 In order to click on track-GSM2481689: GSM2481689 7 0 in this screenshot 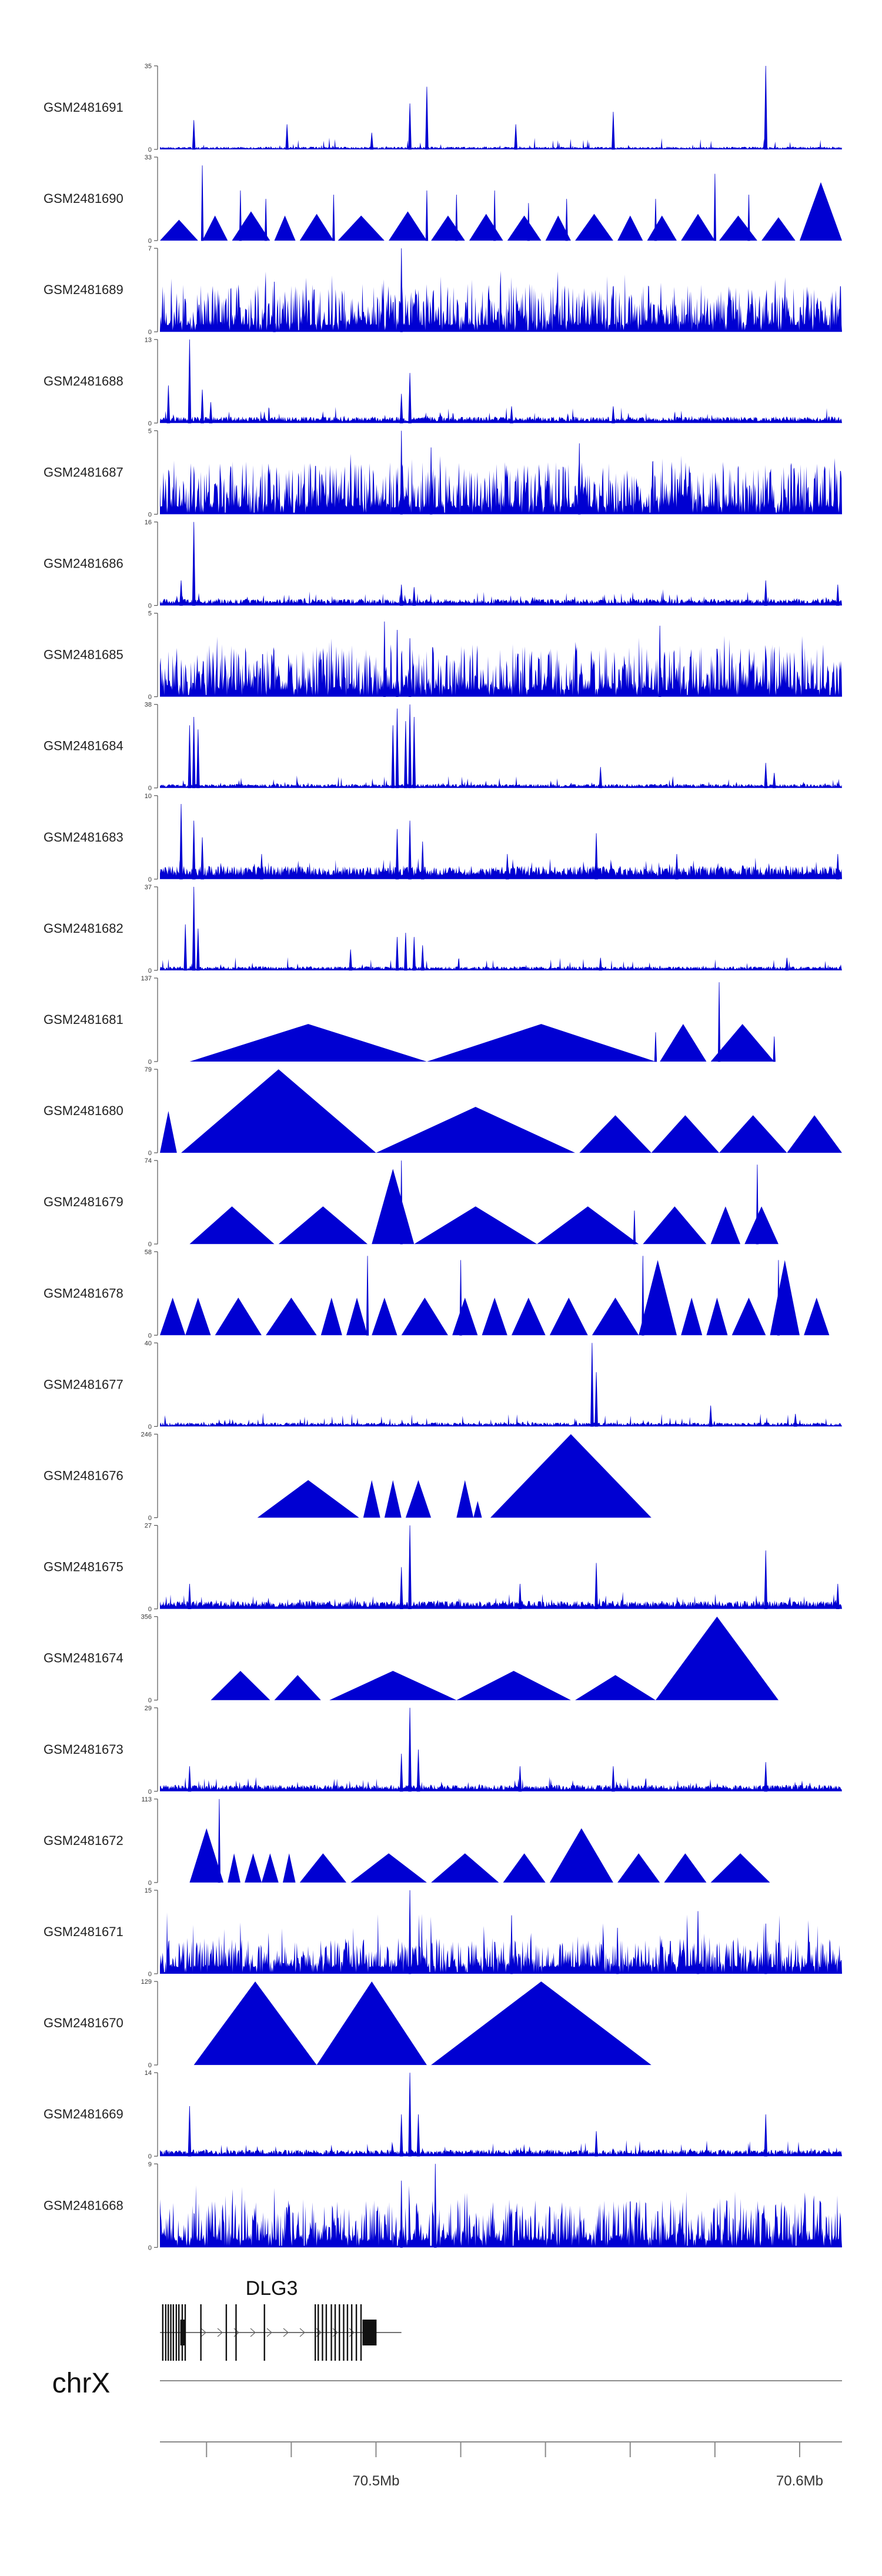, I will do `click(443, 290)`.